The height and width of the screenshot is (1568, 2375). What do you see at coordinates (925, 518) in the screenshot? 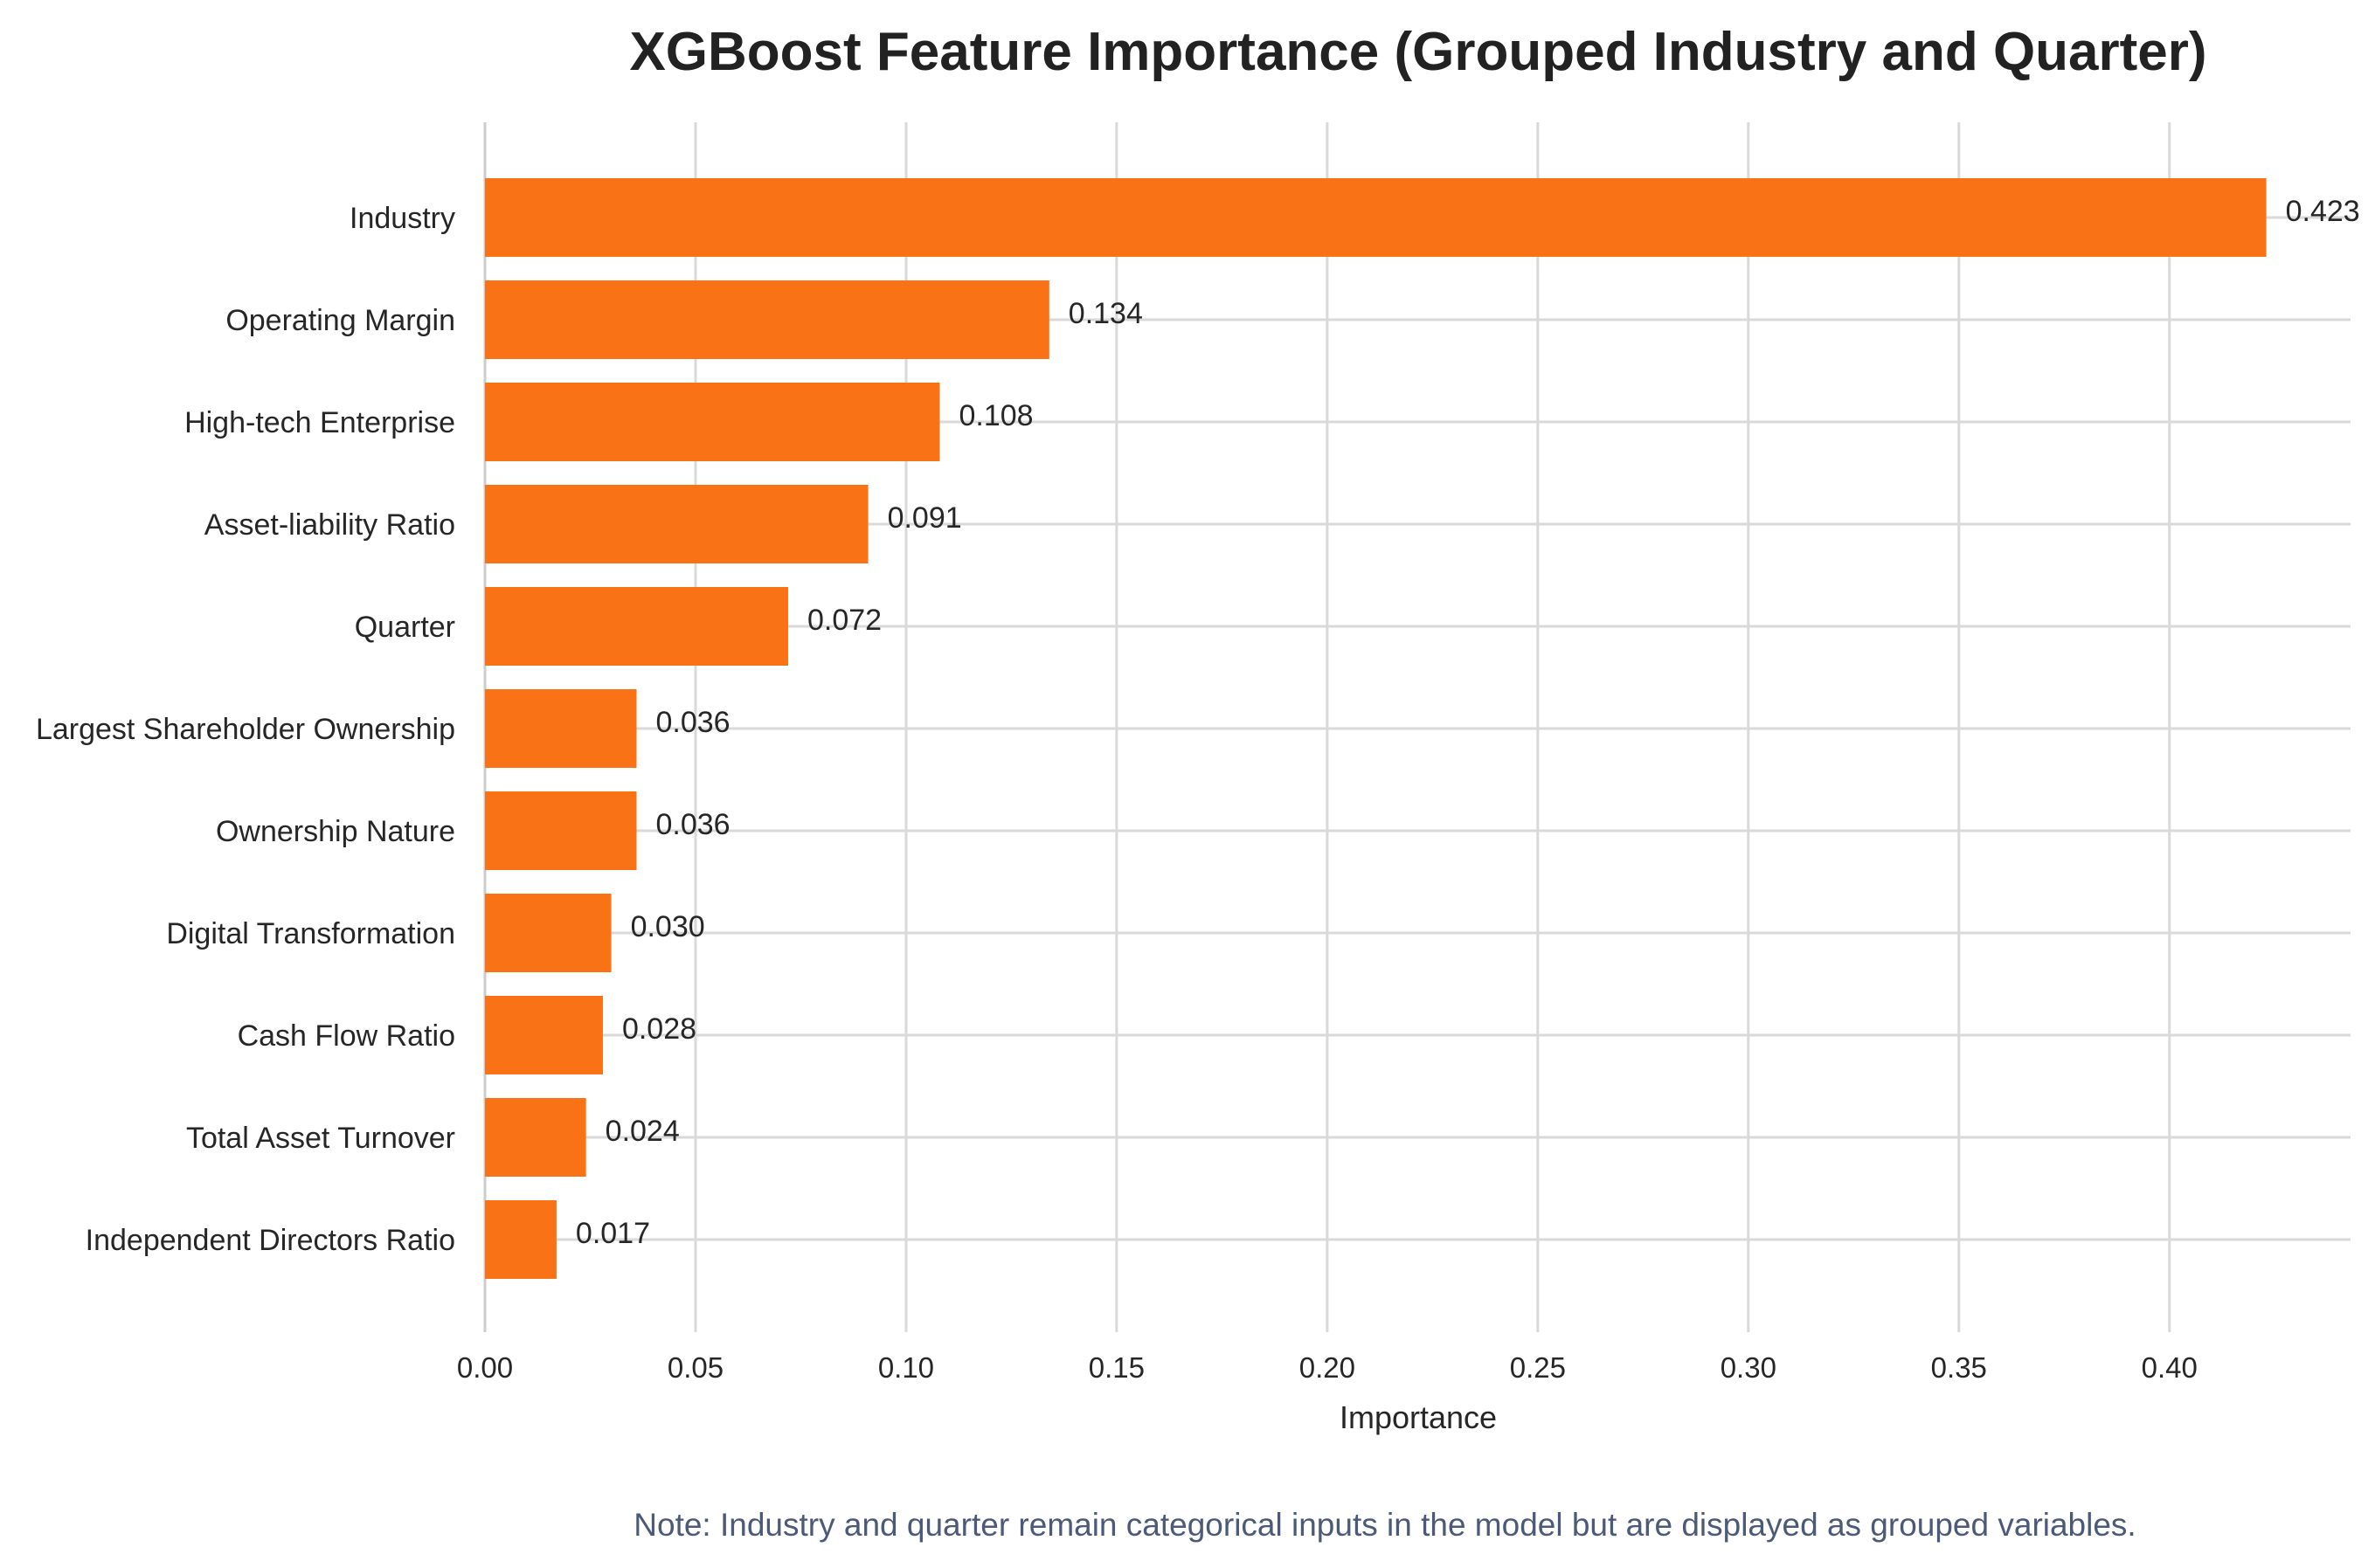
I see `value-label: 0.091` at bounding box center [925, 518].